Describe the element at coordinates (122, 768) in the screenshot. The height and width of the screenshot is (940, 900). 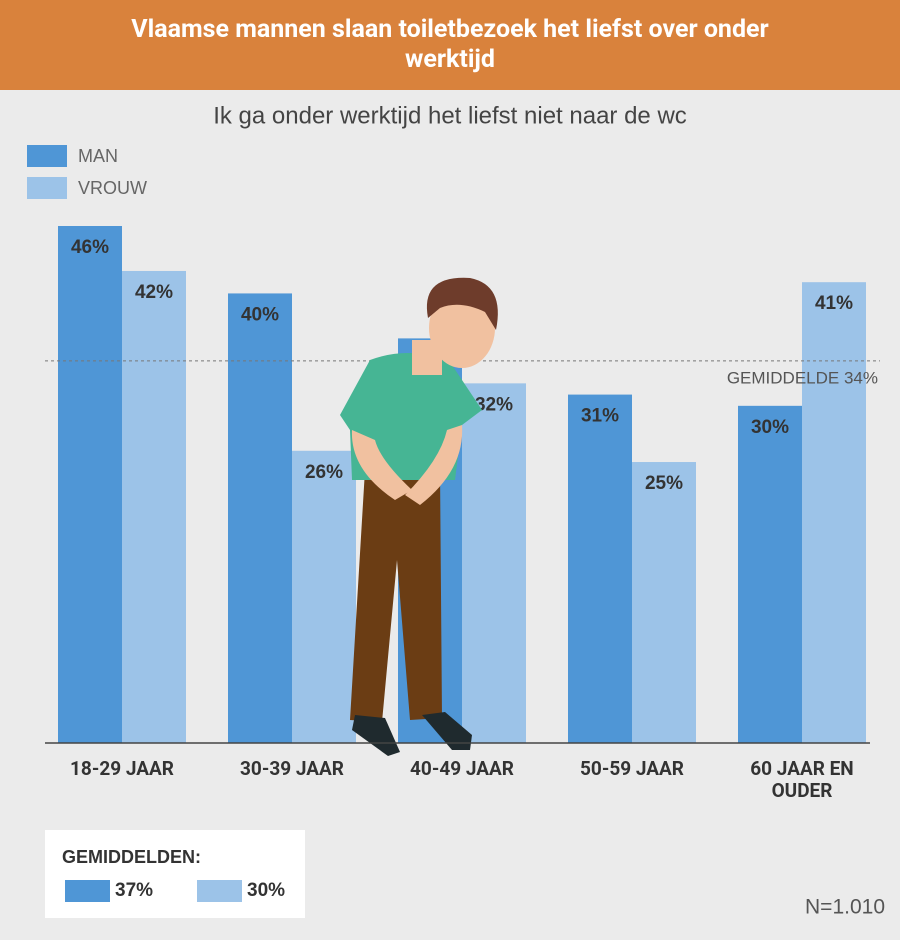
I see `x-tick-label: 18-29 JAAR` at that location.